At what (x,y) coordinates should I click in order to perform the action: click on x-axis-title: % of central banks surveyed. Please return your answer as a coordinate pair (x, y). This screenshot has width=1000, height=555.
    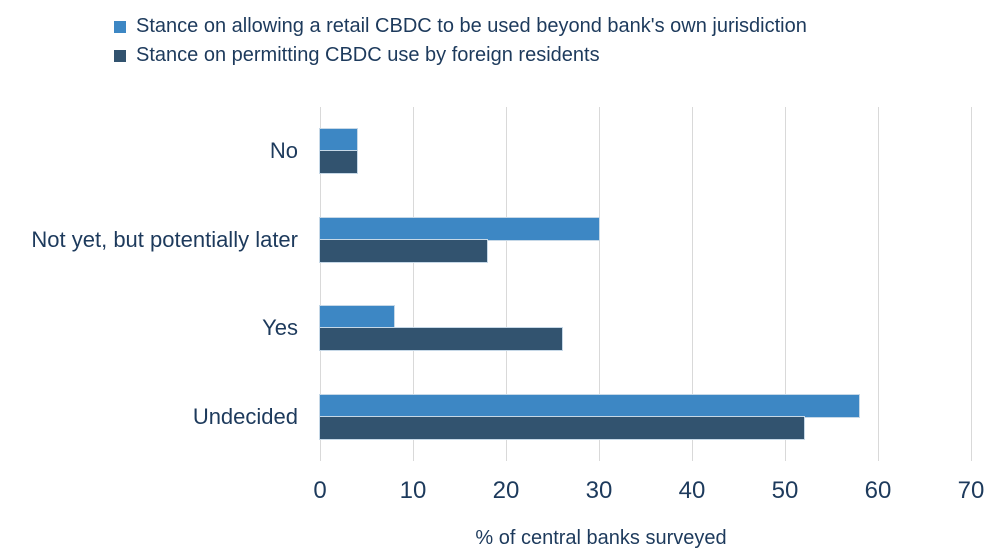
    Looking at the image, I should click on (601, 538).